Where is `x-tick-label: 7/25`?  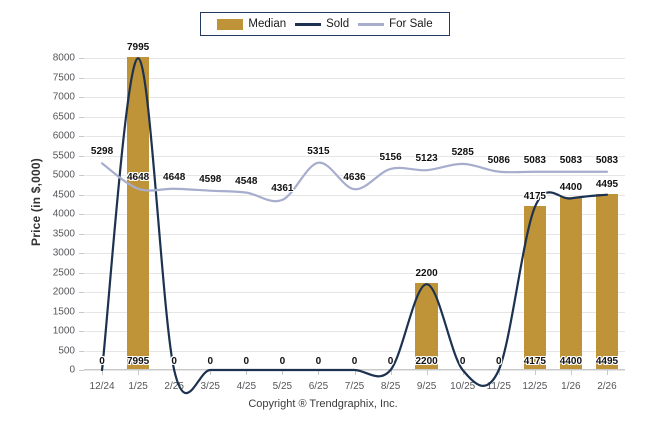 x-tick-label: 7/25 is located at coordinates (354, 386).